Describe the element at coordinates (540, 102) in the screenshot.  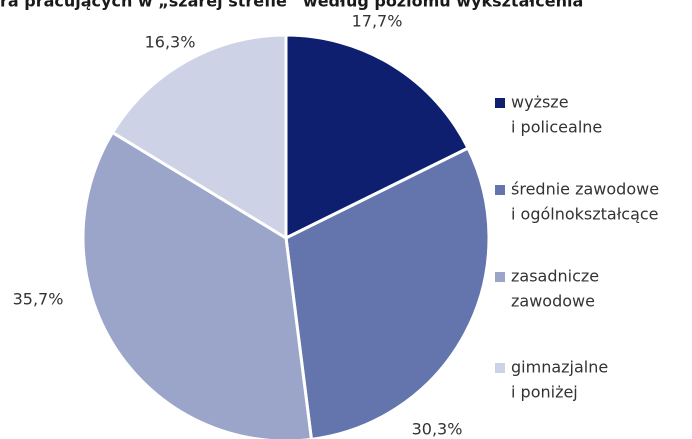
I see `legend-label: wyższe` at that location.